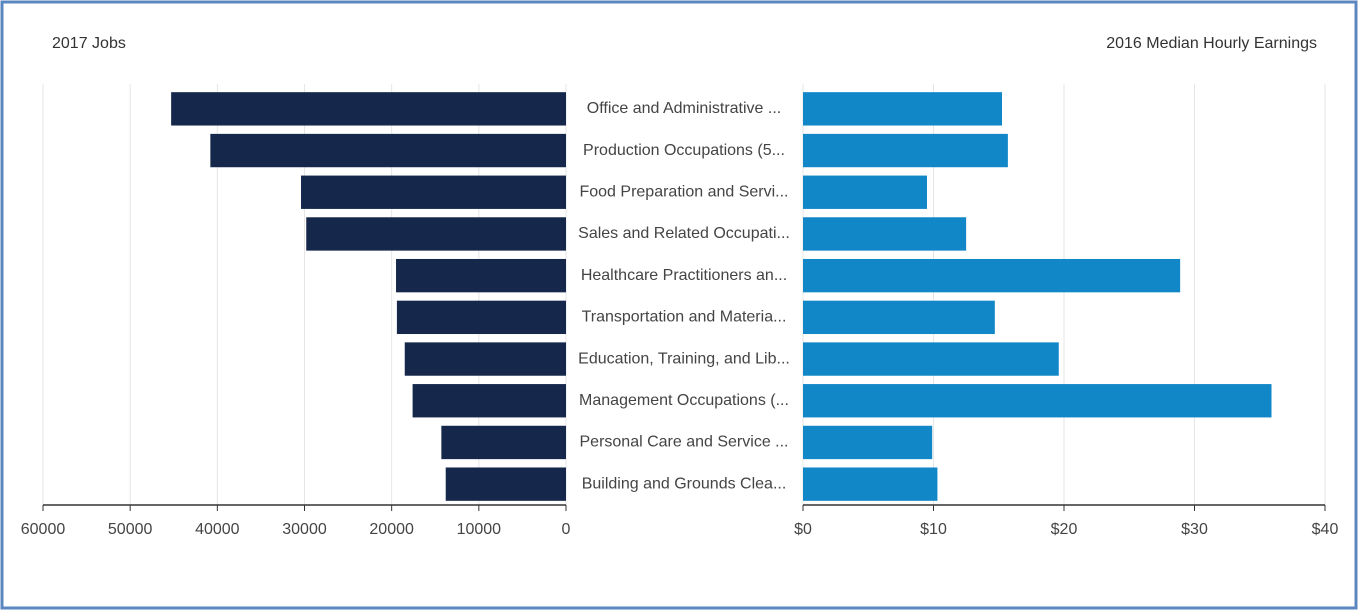 This screenshot has width=1359, height=611. What do you see at coordinates (391, 529) in the screenshot?
I see `x-tick-label: 20000` at bounding box center [391, 529].